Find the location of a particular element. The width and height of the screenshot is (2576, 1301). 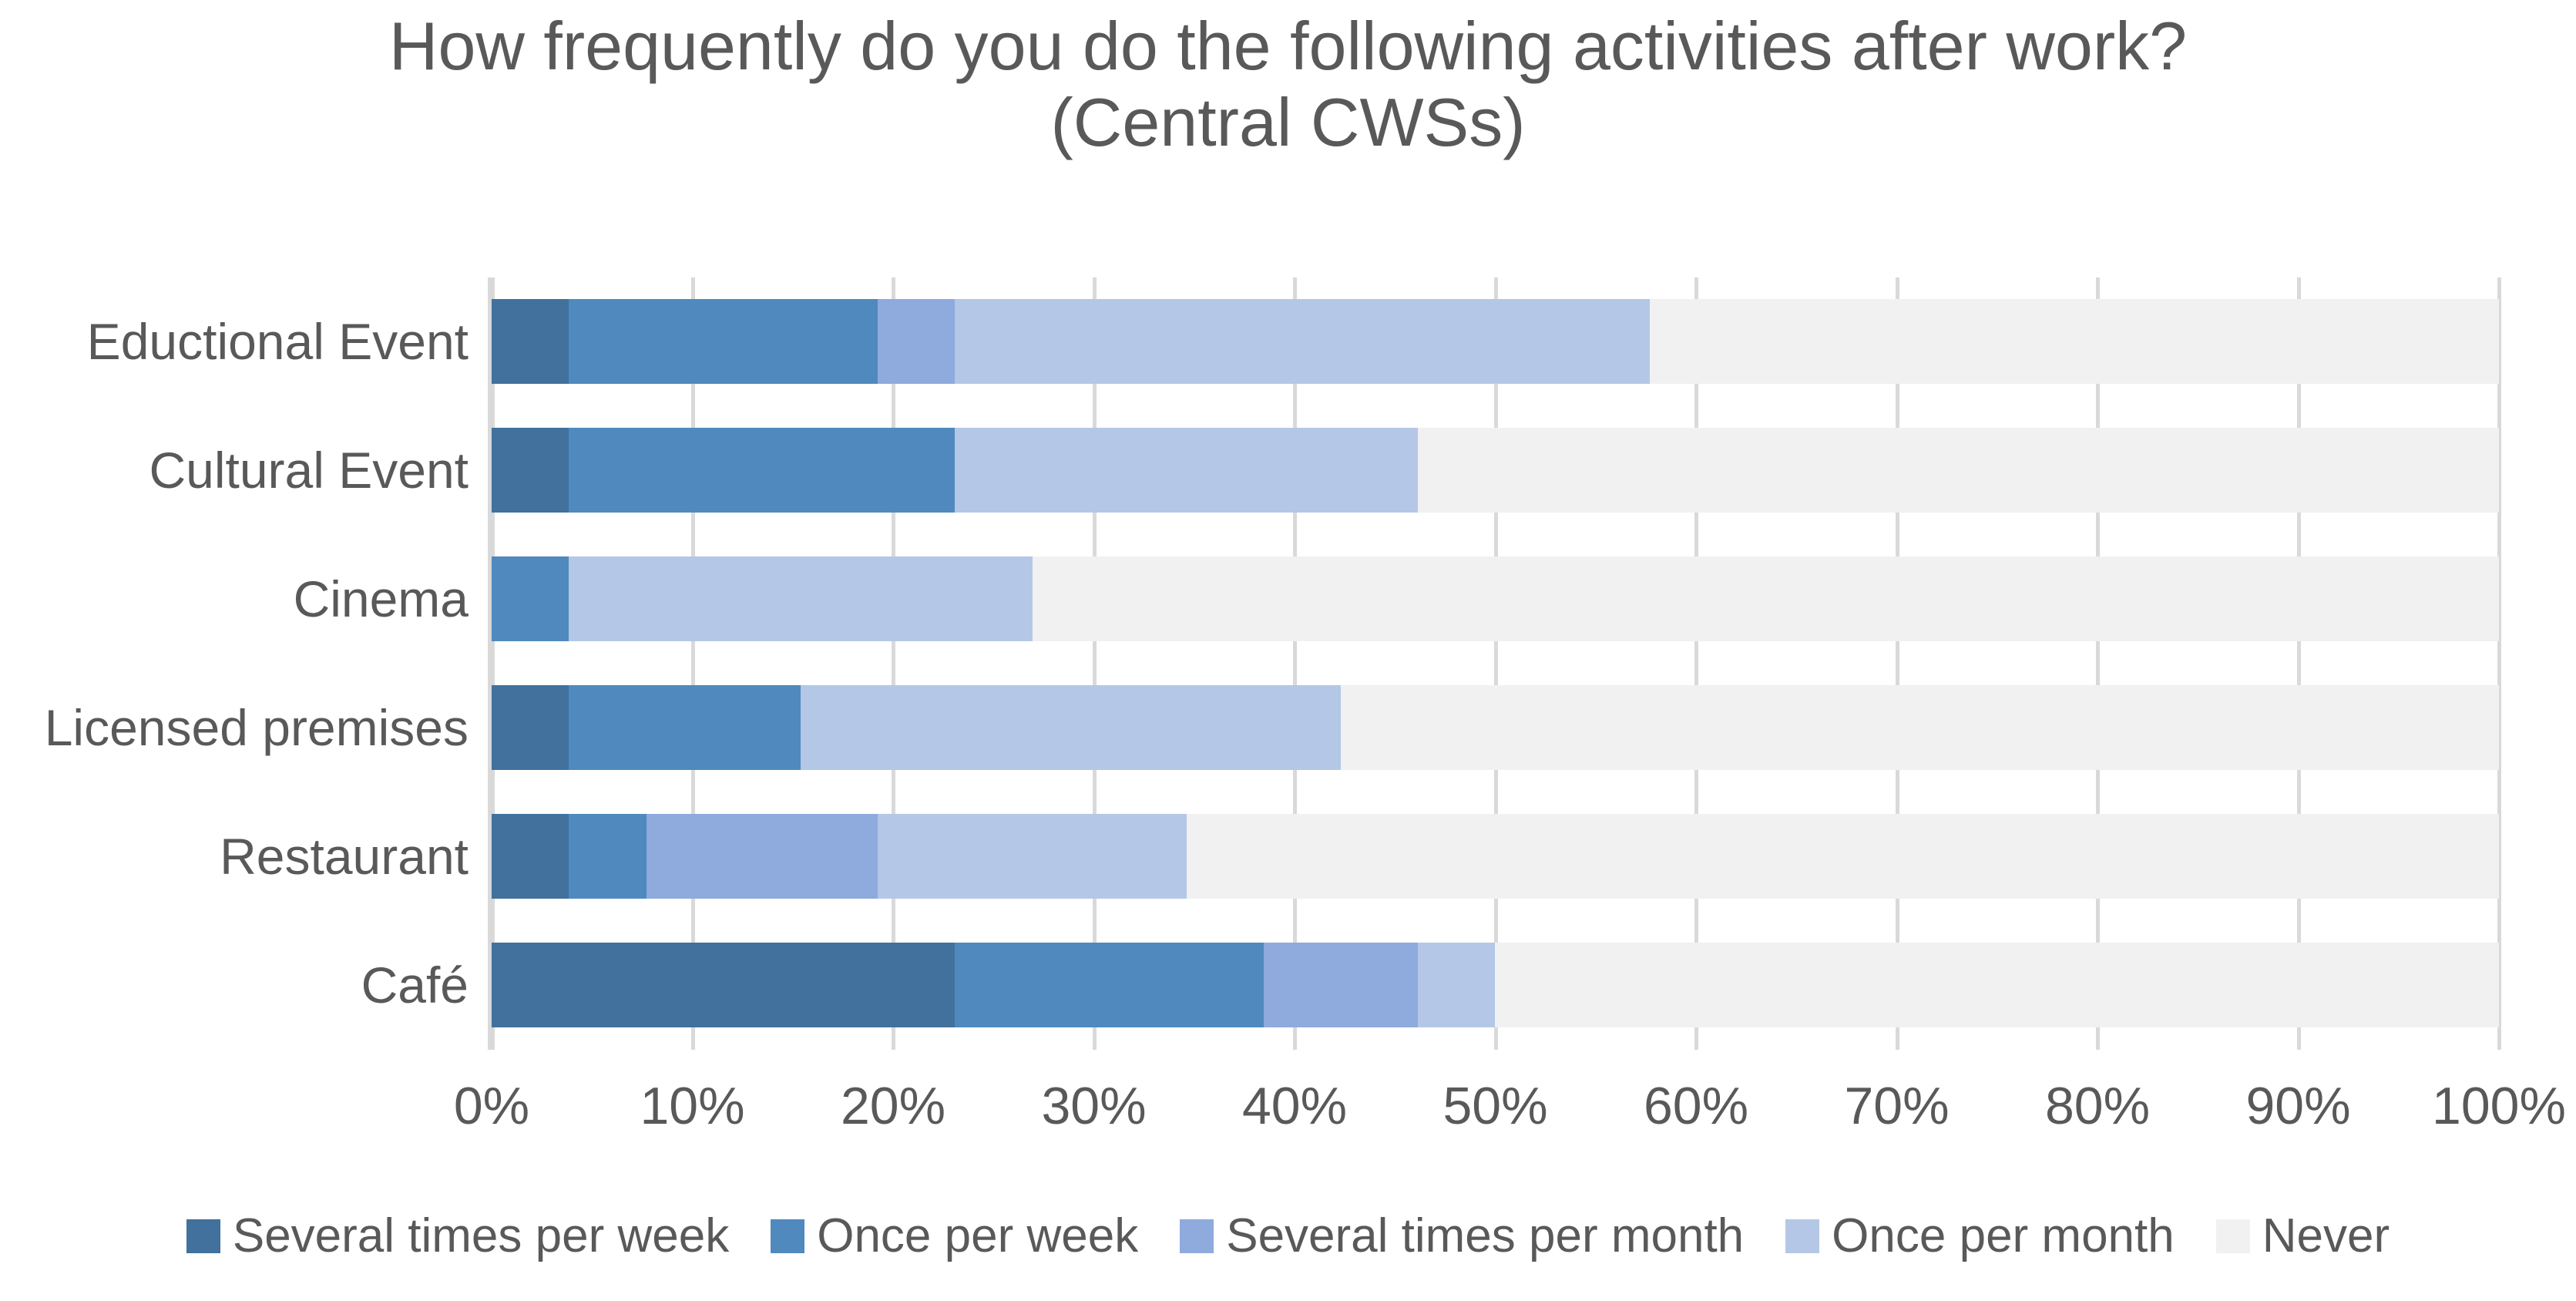

chart-title-line2: (Central CWSs) is located at coordinates (1288, 122).